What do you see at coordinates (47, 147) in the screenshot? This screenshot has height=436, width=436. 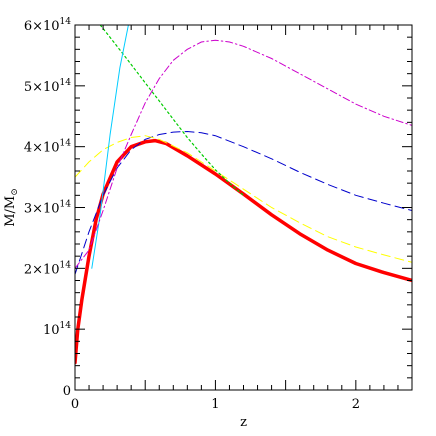 I see `y-tick-label: 4×10¹⁴` at bounding box center [47, 147].